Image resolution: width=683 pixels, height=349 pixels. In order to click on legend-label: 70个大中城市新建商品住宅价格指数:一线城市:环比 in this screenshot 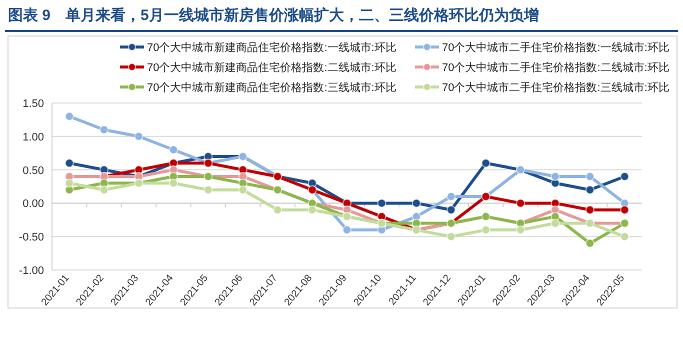, I will do `click(271, 47)`.